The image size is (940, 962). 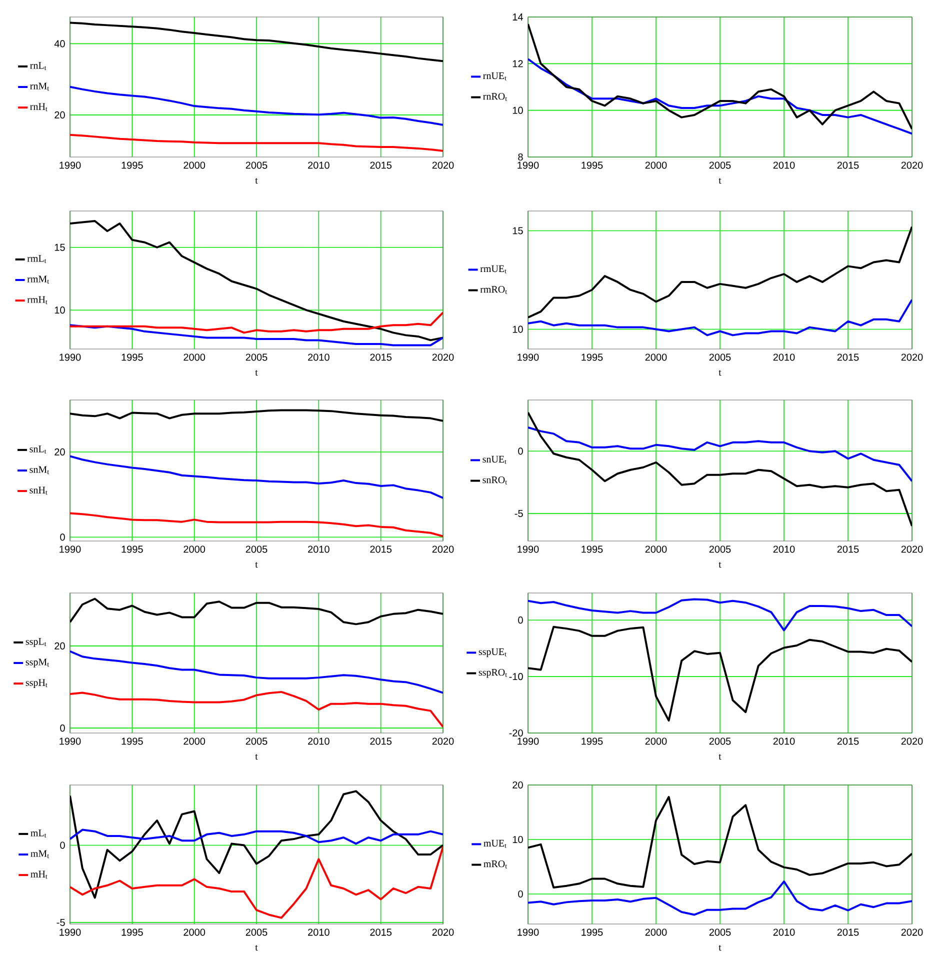 What do you see at coordinates (36, 642) in the screenshot?
I see `legend-label: sspL$_{t}$` at bounding box center [36, 642].